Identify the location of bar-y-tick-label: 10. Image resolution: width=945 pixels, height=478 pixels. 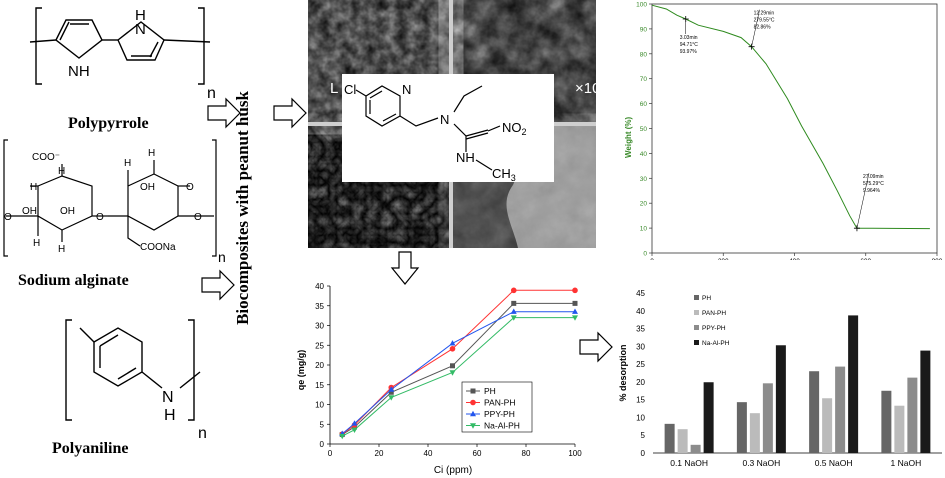
(640, 417).